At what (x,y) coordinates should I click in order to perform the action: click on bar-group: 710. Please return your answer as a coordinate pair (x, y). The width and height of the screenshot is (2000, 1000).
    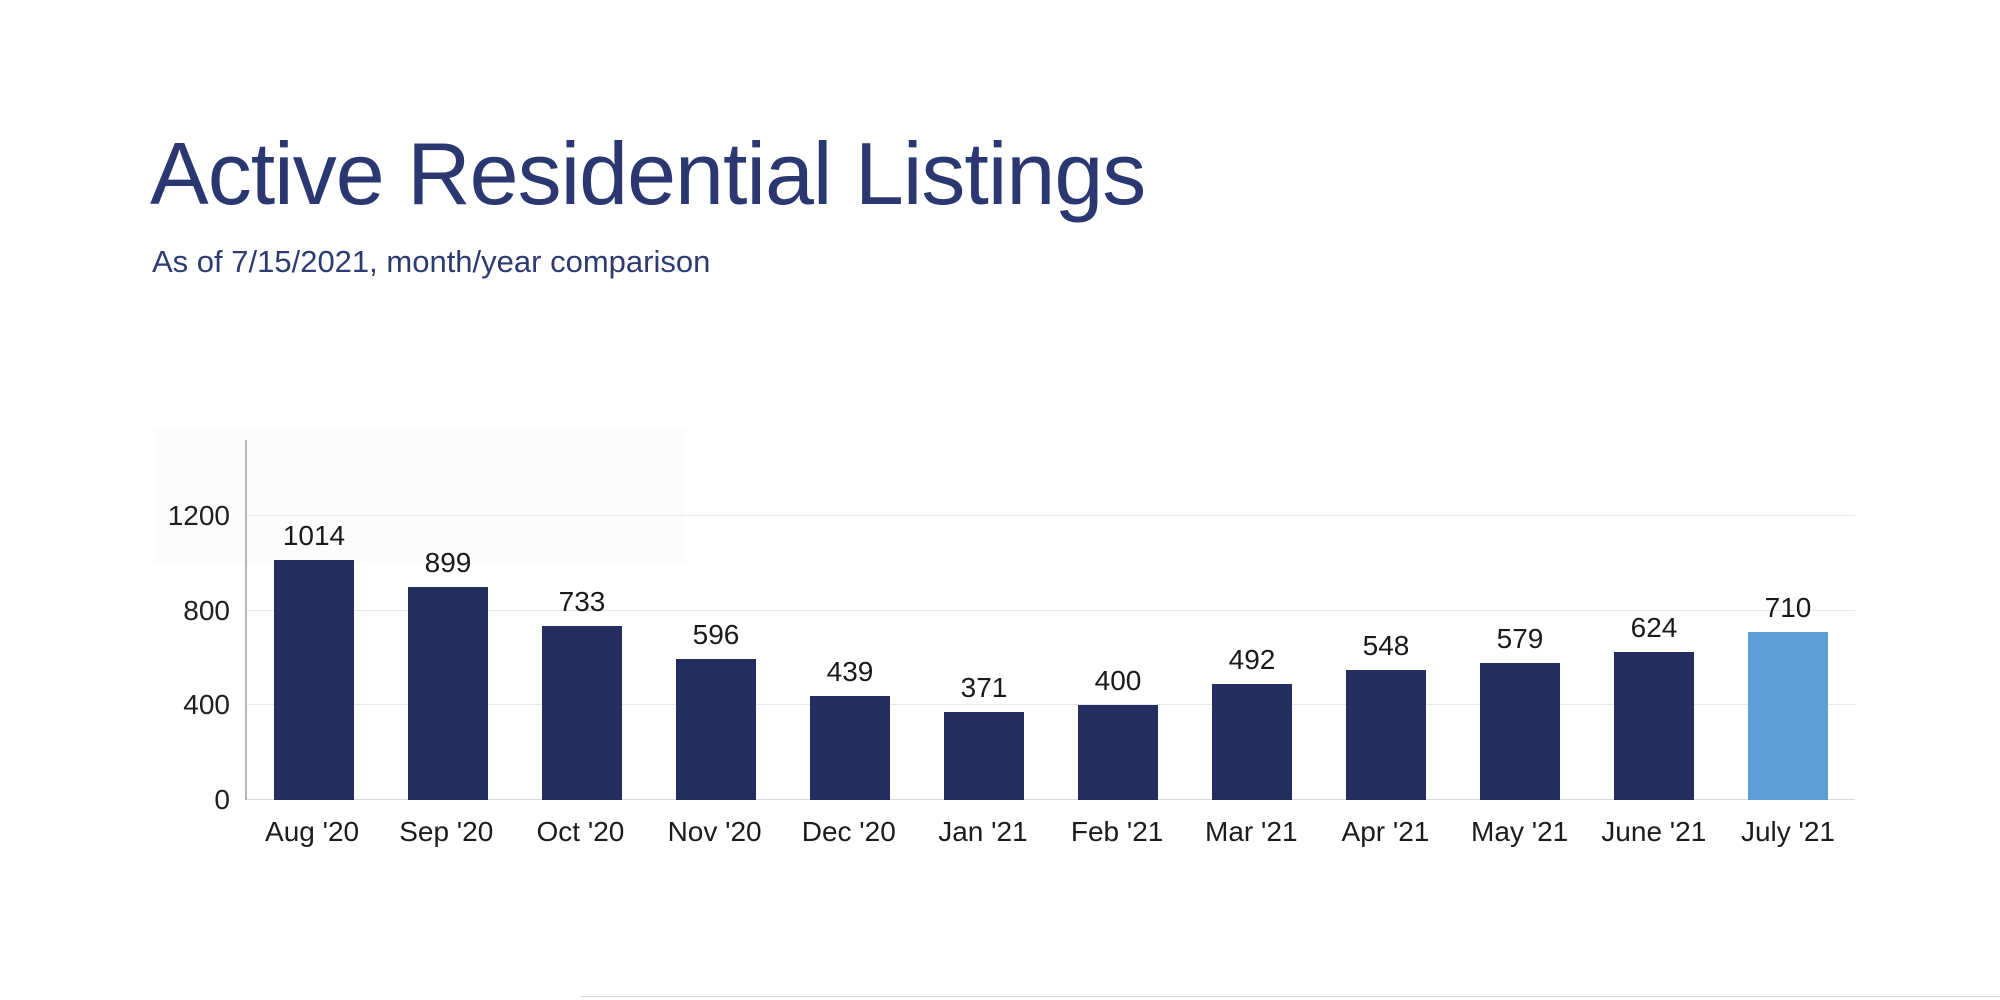
    Looking at the image, I should click on (1788, 695).